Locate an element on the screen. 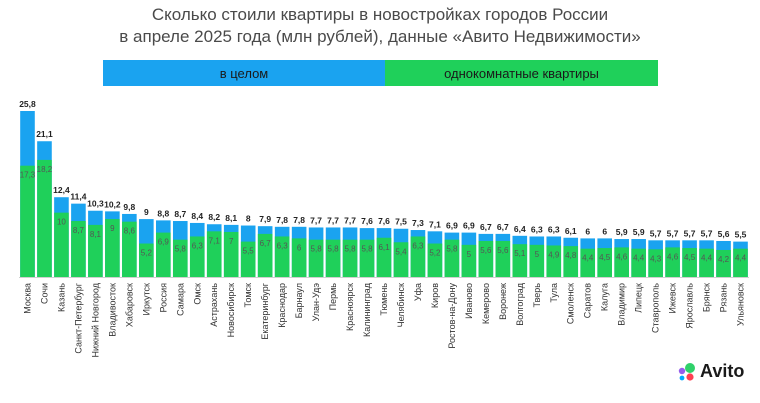 Image resolution: width=760 pixels, height=403 pixels. data-label-all: 8,8 is located at coordinates (163, 213).